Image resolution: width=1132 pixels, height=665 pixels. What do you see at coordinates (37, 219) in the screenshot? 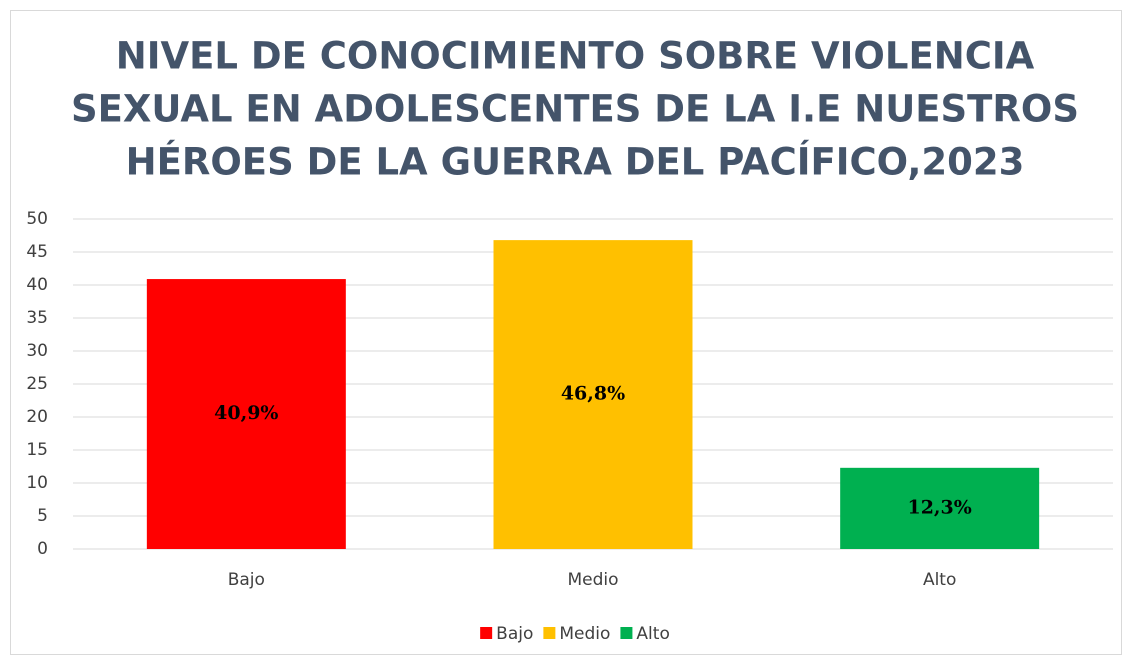
I see `y-tick-label: 50` at bounding box center [37, 219].